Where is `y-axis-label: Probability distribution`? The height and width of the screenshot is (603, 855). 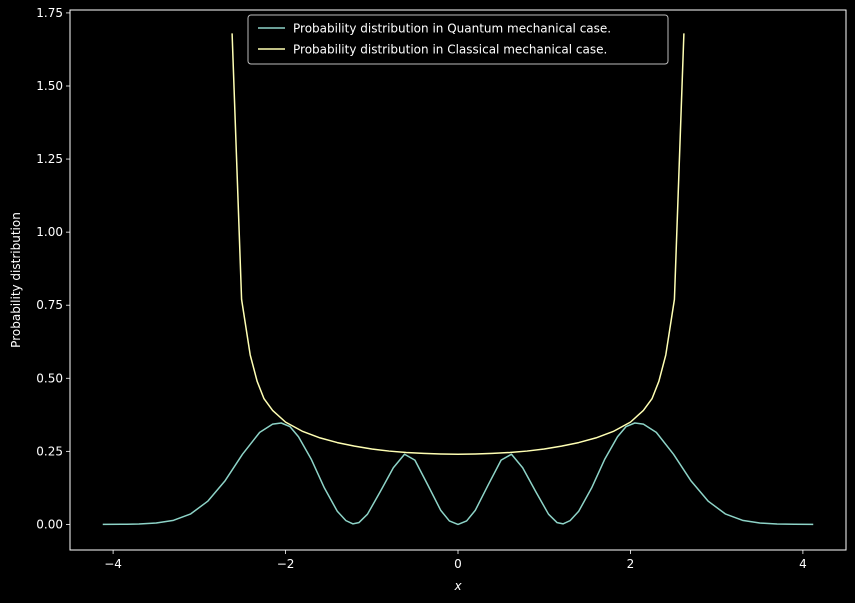 y-axis-label: Probability distribution is located at coordinates (16, 280).